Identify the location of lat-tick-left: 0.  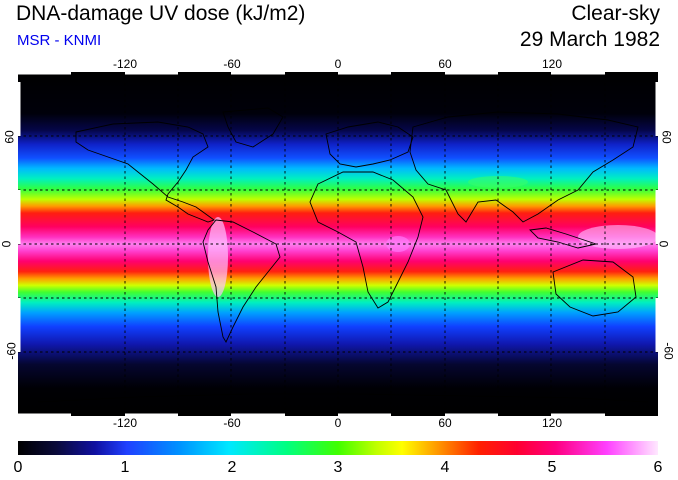
(7, 244).